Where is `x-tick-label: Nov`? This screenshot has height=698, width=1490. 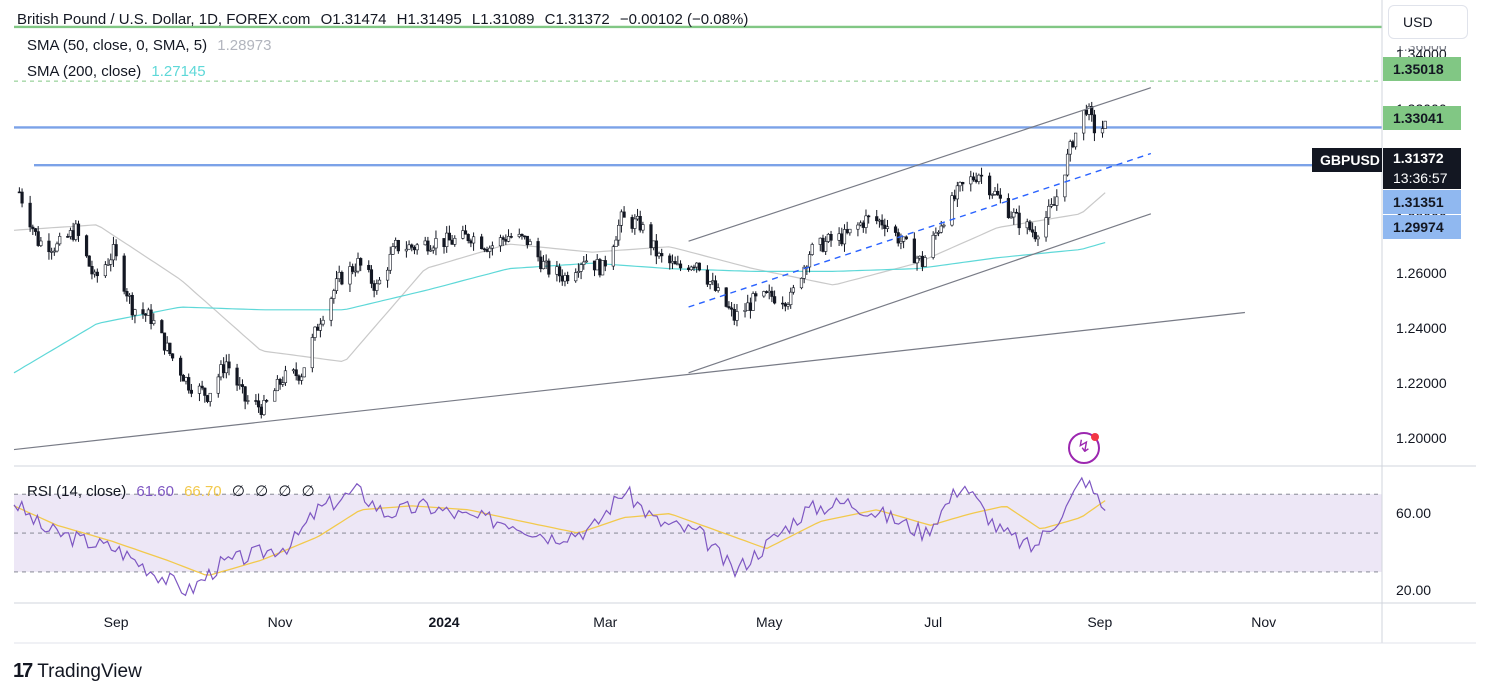
x-tick-label: Nov is located at coordinates (280, 622).